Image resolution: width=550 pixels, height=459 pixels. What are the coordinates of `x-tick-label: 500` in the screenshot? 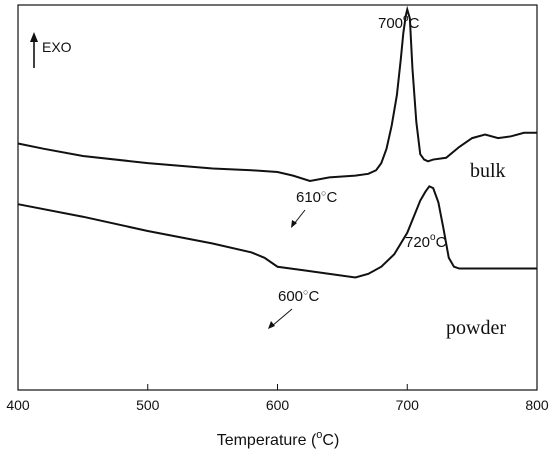 It's located at (148, 405).